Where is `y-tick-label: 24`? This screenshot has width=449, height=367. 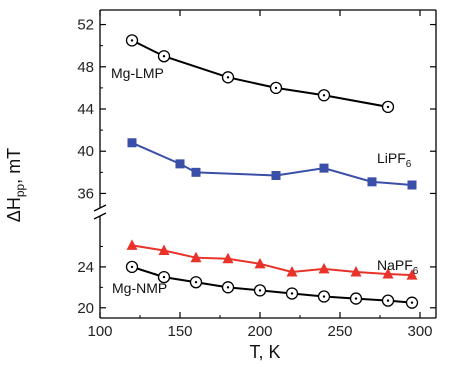
y-tick-label: 24 is located at coordinates (85, 267).